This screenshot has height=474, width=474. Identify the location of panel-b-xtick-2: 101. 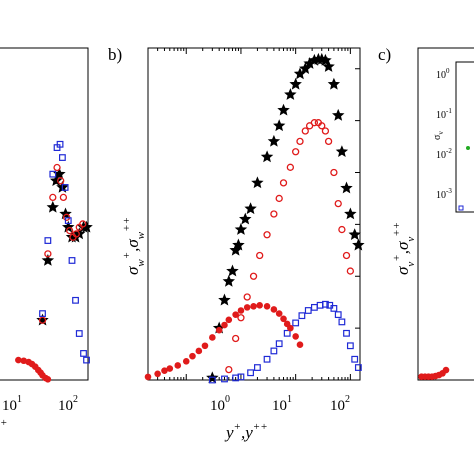
(282, 404).